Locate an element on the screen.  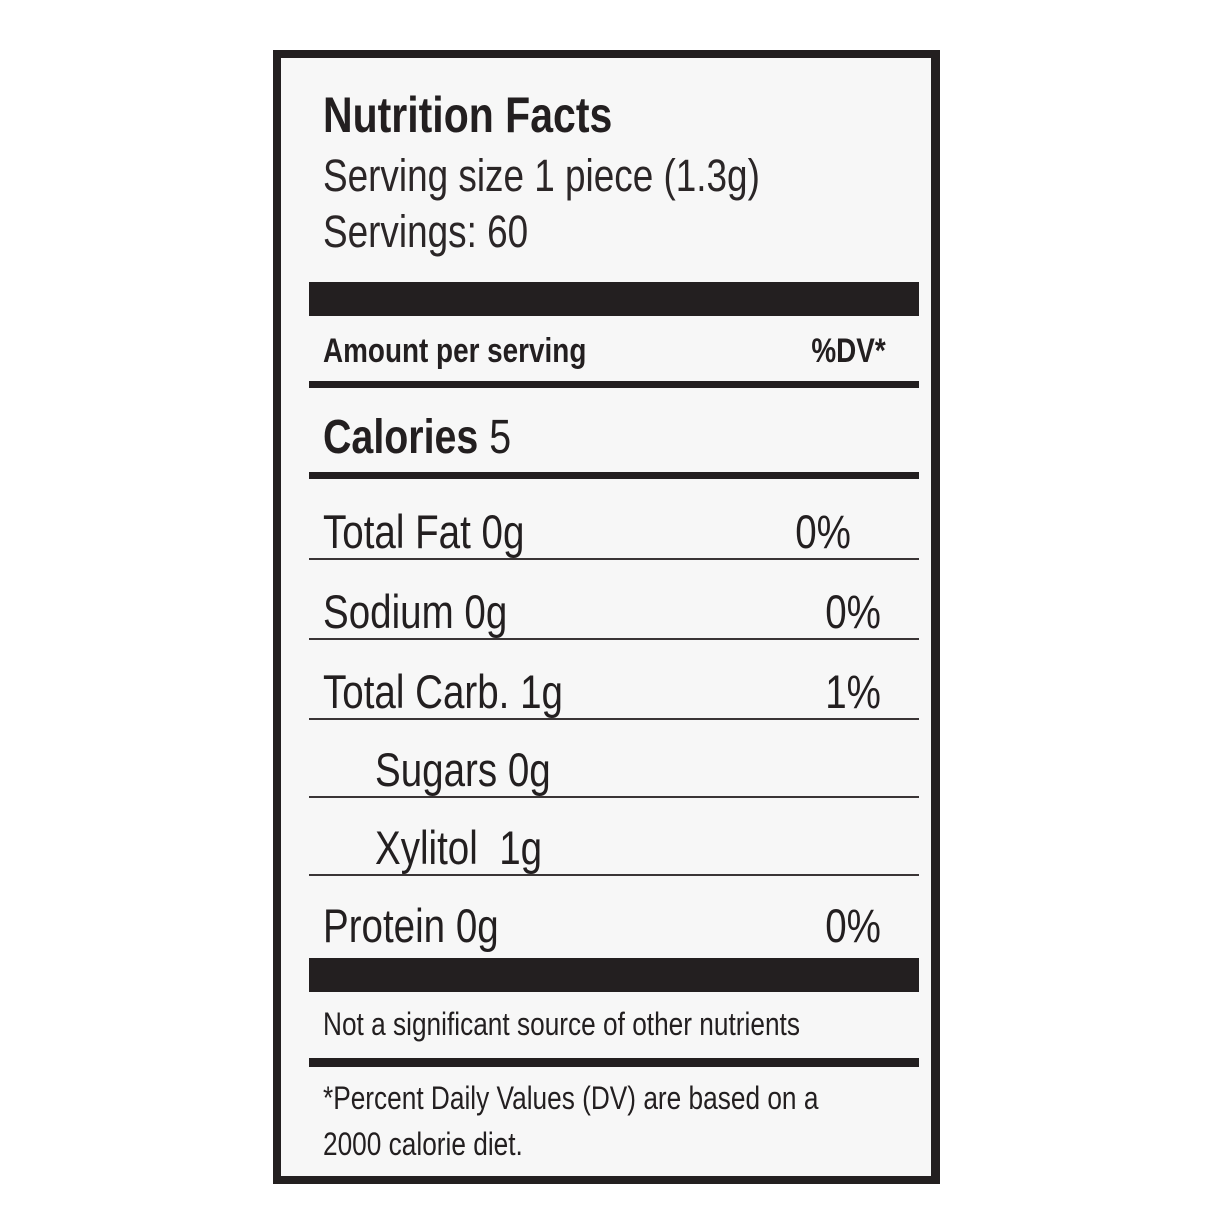
dv-header: %DV* is located at coordinates (848, 351).